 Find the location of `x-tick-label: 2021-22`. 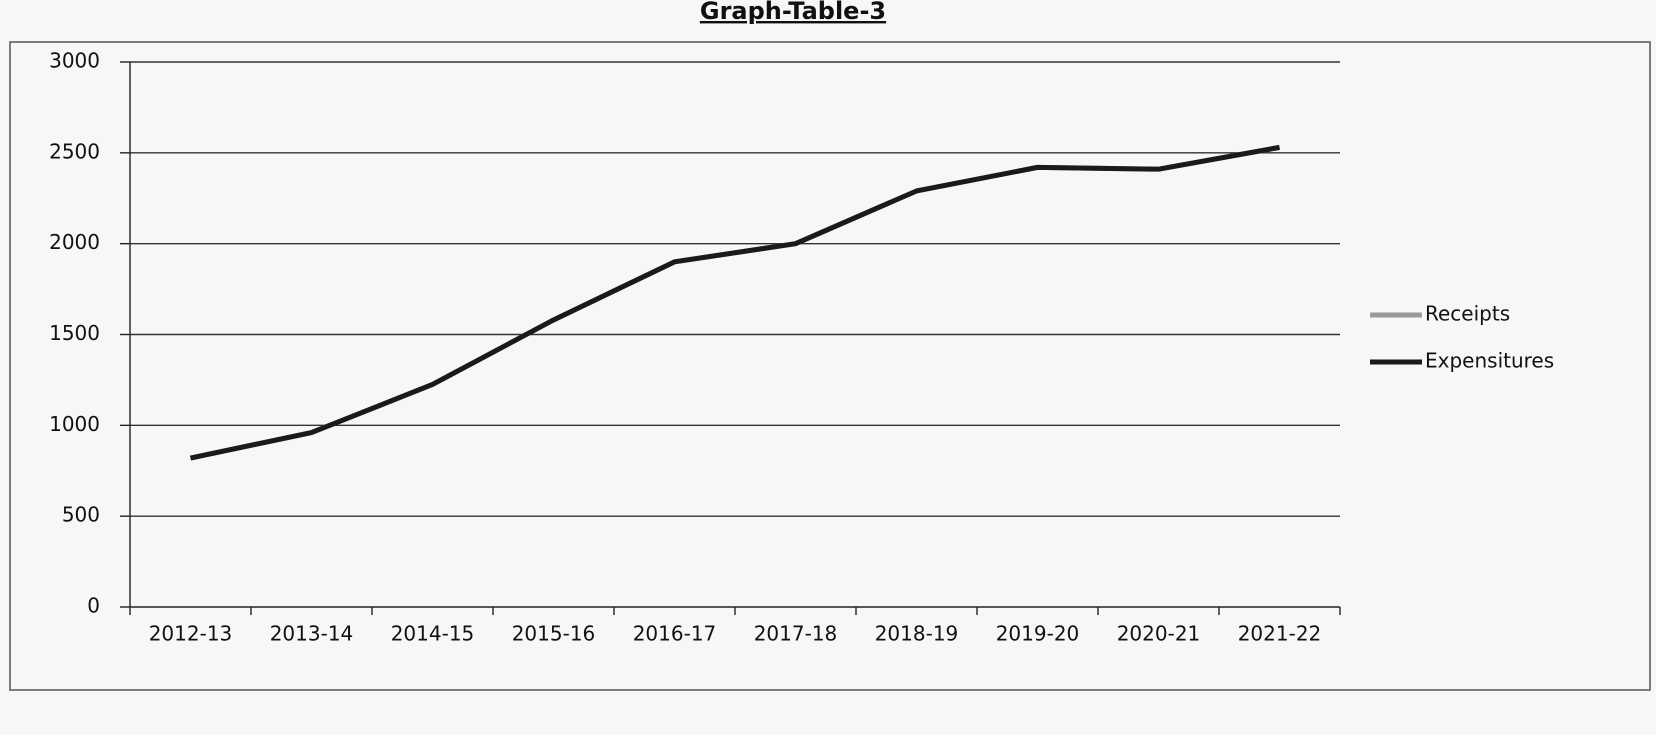

x-tick-label: 2021-22 is located at coordinates (1280, 634).